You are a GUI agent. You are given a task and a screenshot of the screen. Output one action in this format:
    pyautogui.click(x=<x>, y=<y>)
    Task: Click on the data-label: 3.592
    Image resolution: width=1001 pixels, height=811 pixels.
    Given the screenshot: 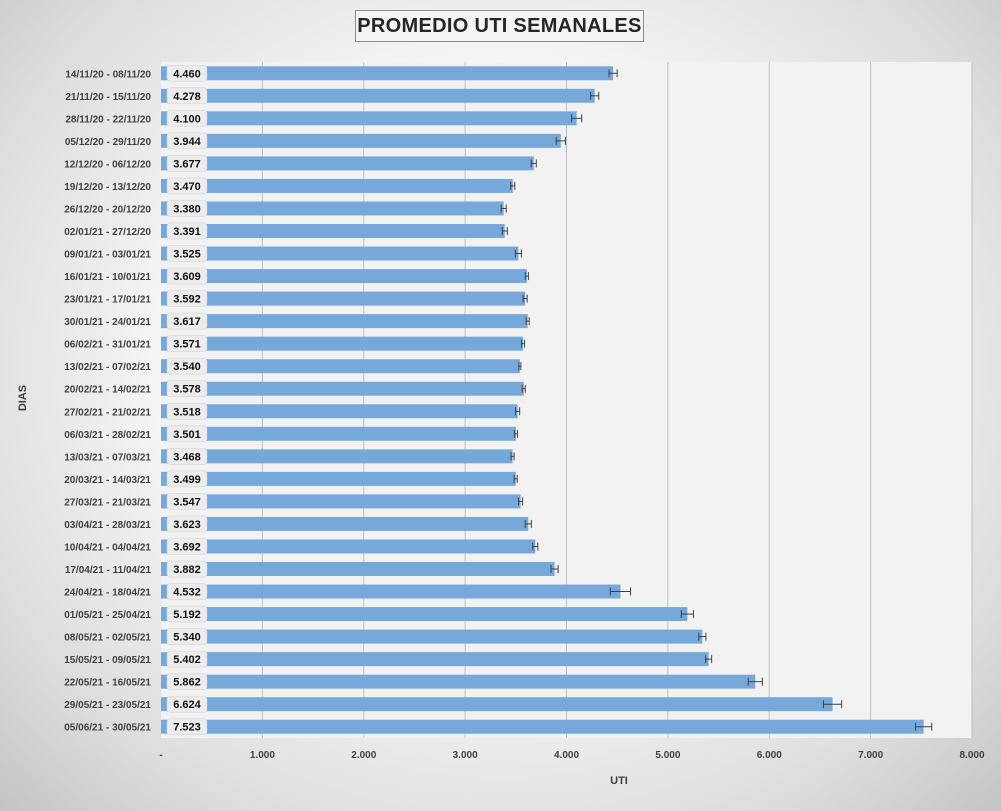 What is the action you would take?
    pyautogui.click(x=187, y=298)
    